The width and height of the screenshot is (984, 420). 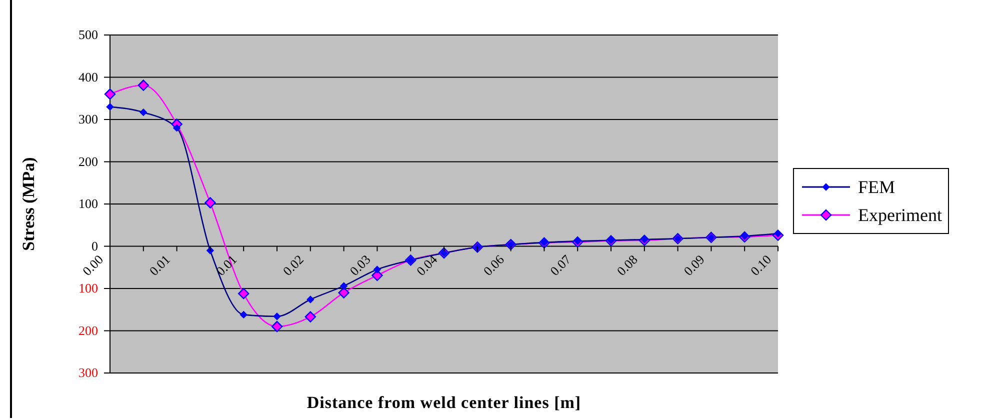 What do you see at coordinates (560, 264) in the screenshot?
I see `x-tick-label: 0.07` at bounding box center [560, 264].